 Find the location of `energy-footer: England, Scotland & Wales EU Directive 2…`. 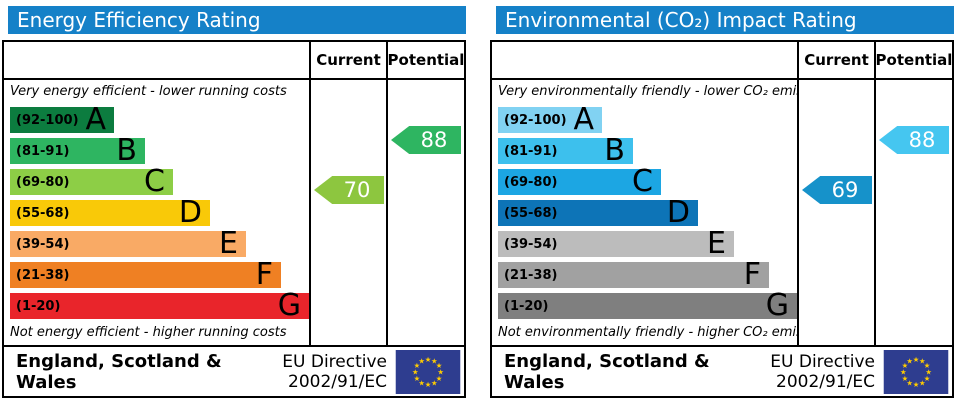

energy-footer: England, Scotland & Wales EU Directive 2… is located at coordinates (234, 370).